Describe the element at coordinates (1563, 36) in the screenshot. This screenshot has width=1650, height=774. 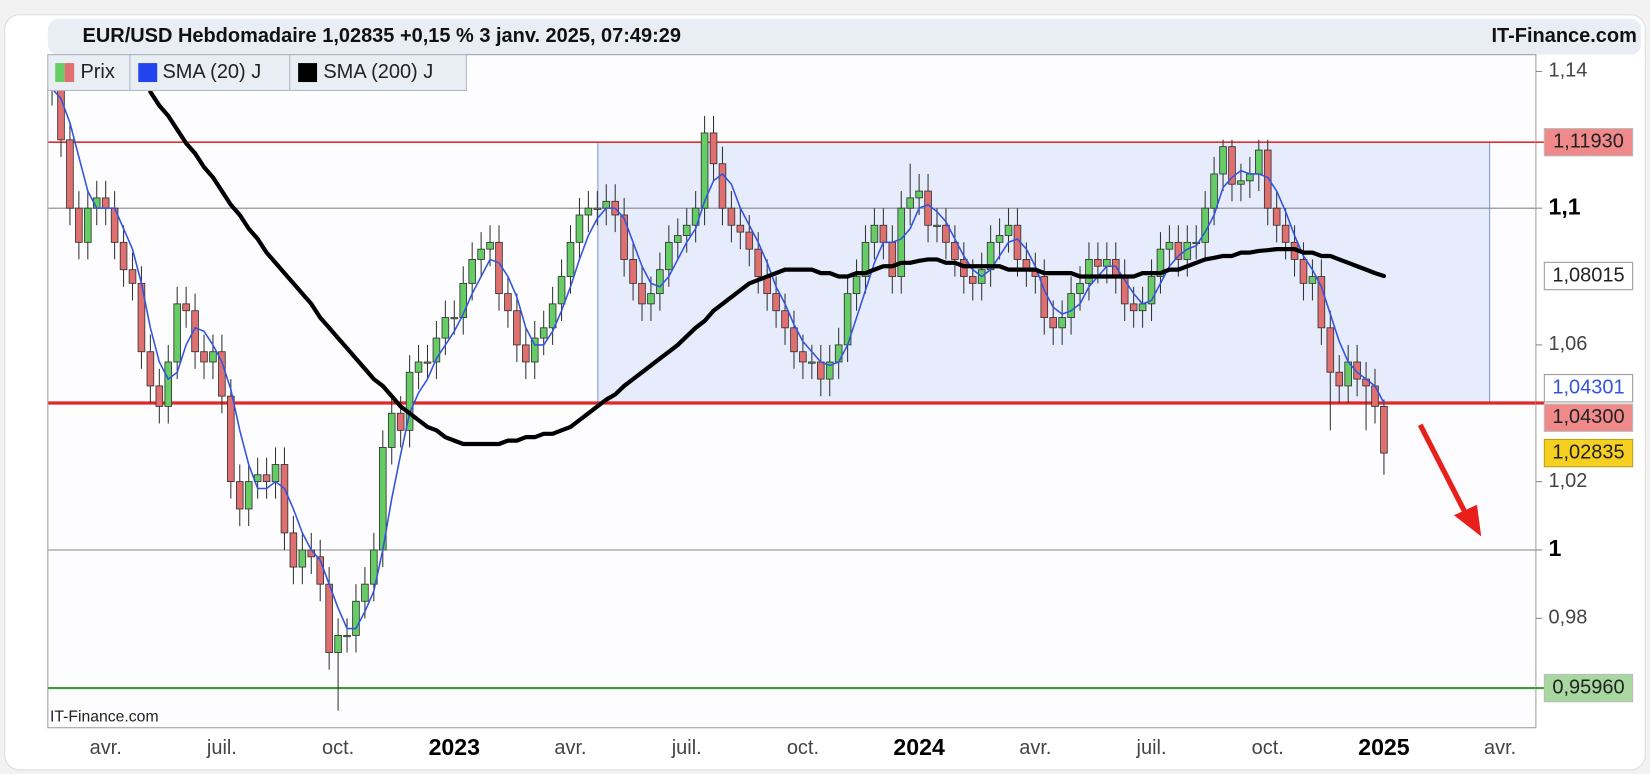
I see `source: IT-Finance.com` at that location.